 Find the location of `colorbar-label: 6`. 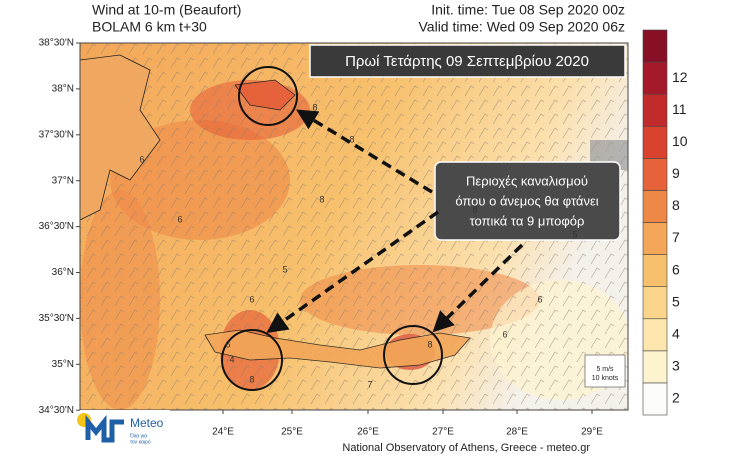

colorbar-label: 6 is located at coordinates (676, 269).